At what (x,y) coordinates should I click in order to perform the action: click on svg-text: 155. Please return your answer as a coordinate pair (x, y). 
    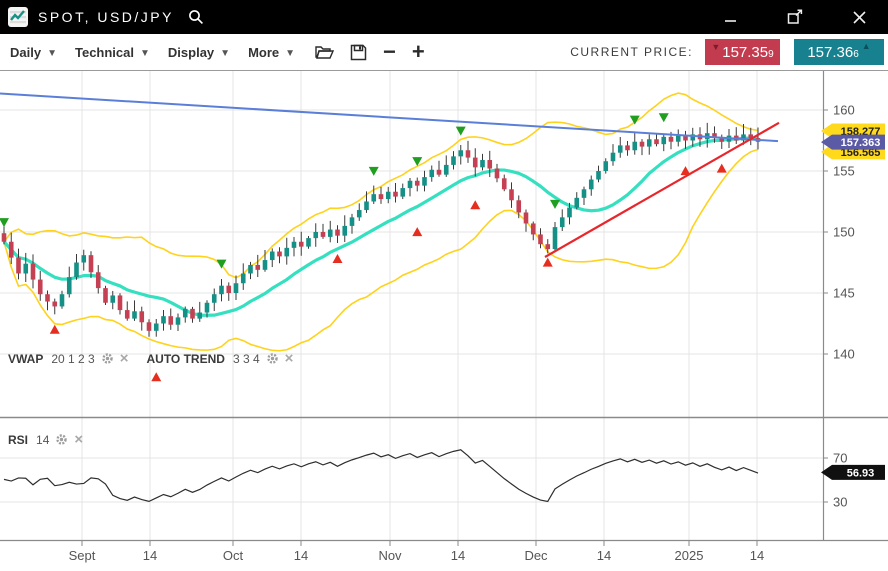
    Looking at the image, I should click on (844, 171).